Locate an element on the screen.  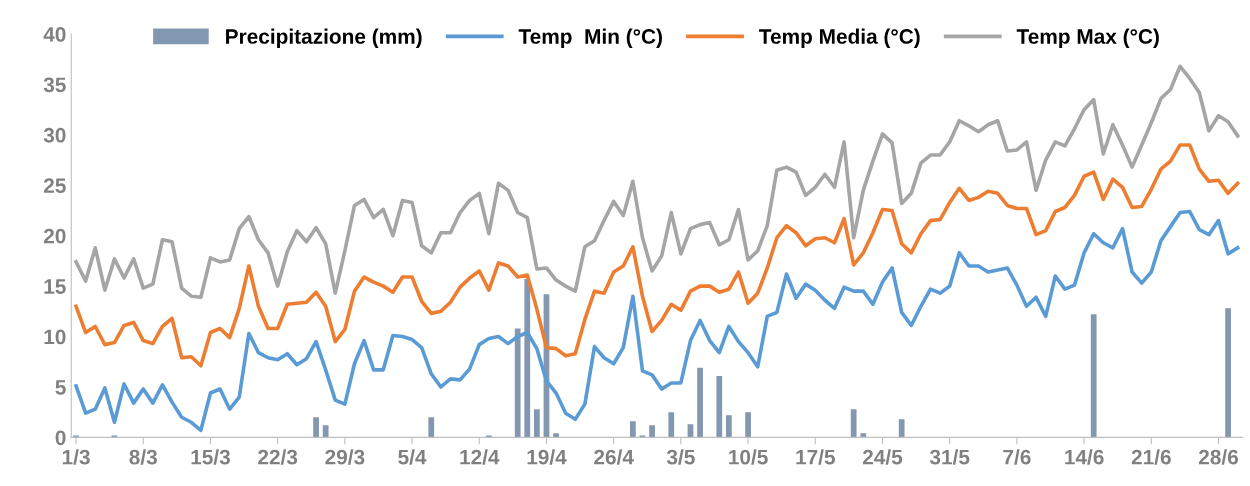
legend-label: Temp Min (°C) is located at coordinates (590, 38).